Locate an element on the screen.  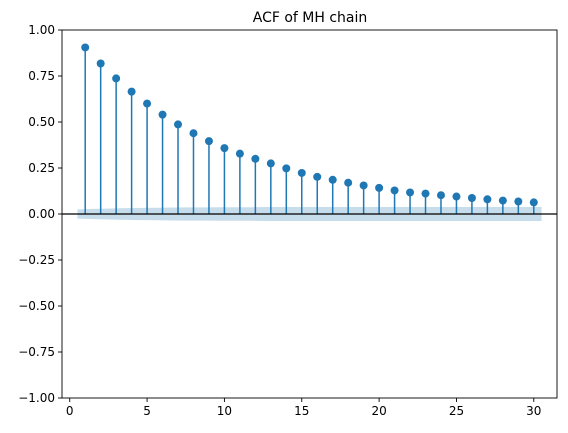
y-tick-label: −1.00 is located at coordinates (36, 398).